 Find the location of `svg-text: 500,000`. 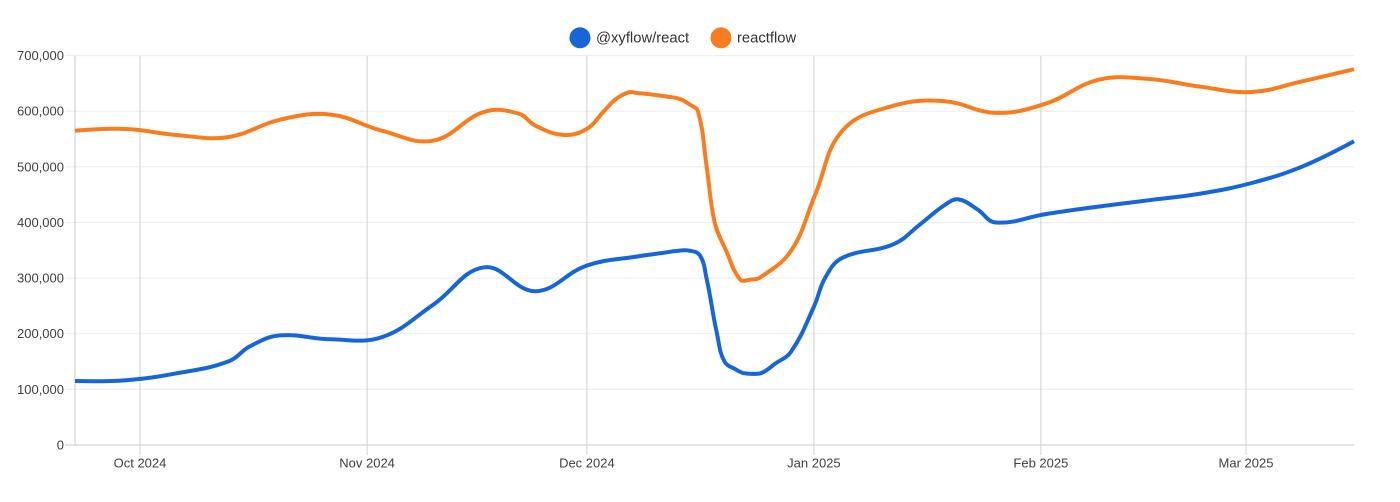

svg-text: 500,000 is located at coordinates (40, 166).